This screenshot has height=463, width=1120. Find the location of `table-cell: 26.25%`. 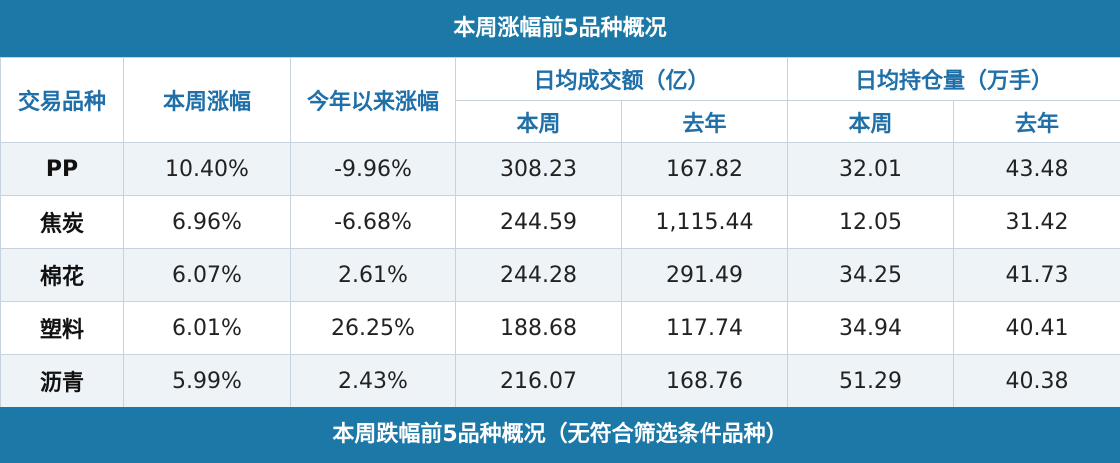

table-cell: 26.25% is located at coordinates (373, 328).